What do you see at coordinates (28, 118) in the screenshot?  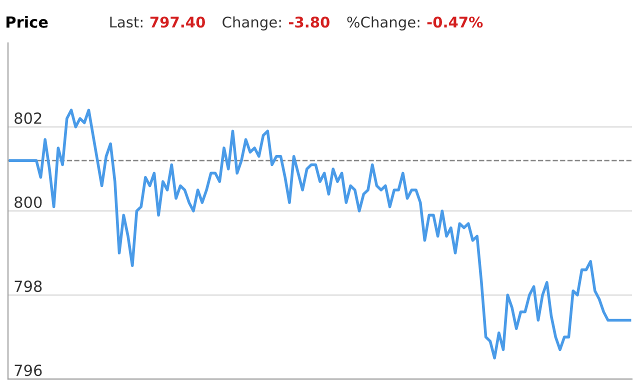 I see `y-tick-label: 802` at bounding box center [28, 118].